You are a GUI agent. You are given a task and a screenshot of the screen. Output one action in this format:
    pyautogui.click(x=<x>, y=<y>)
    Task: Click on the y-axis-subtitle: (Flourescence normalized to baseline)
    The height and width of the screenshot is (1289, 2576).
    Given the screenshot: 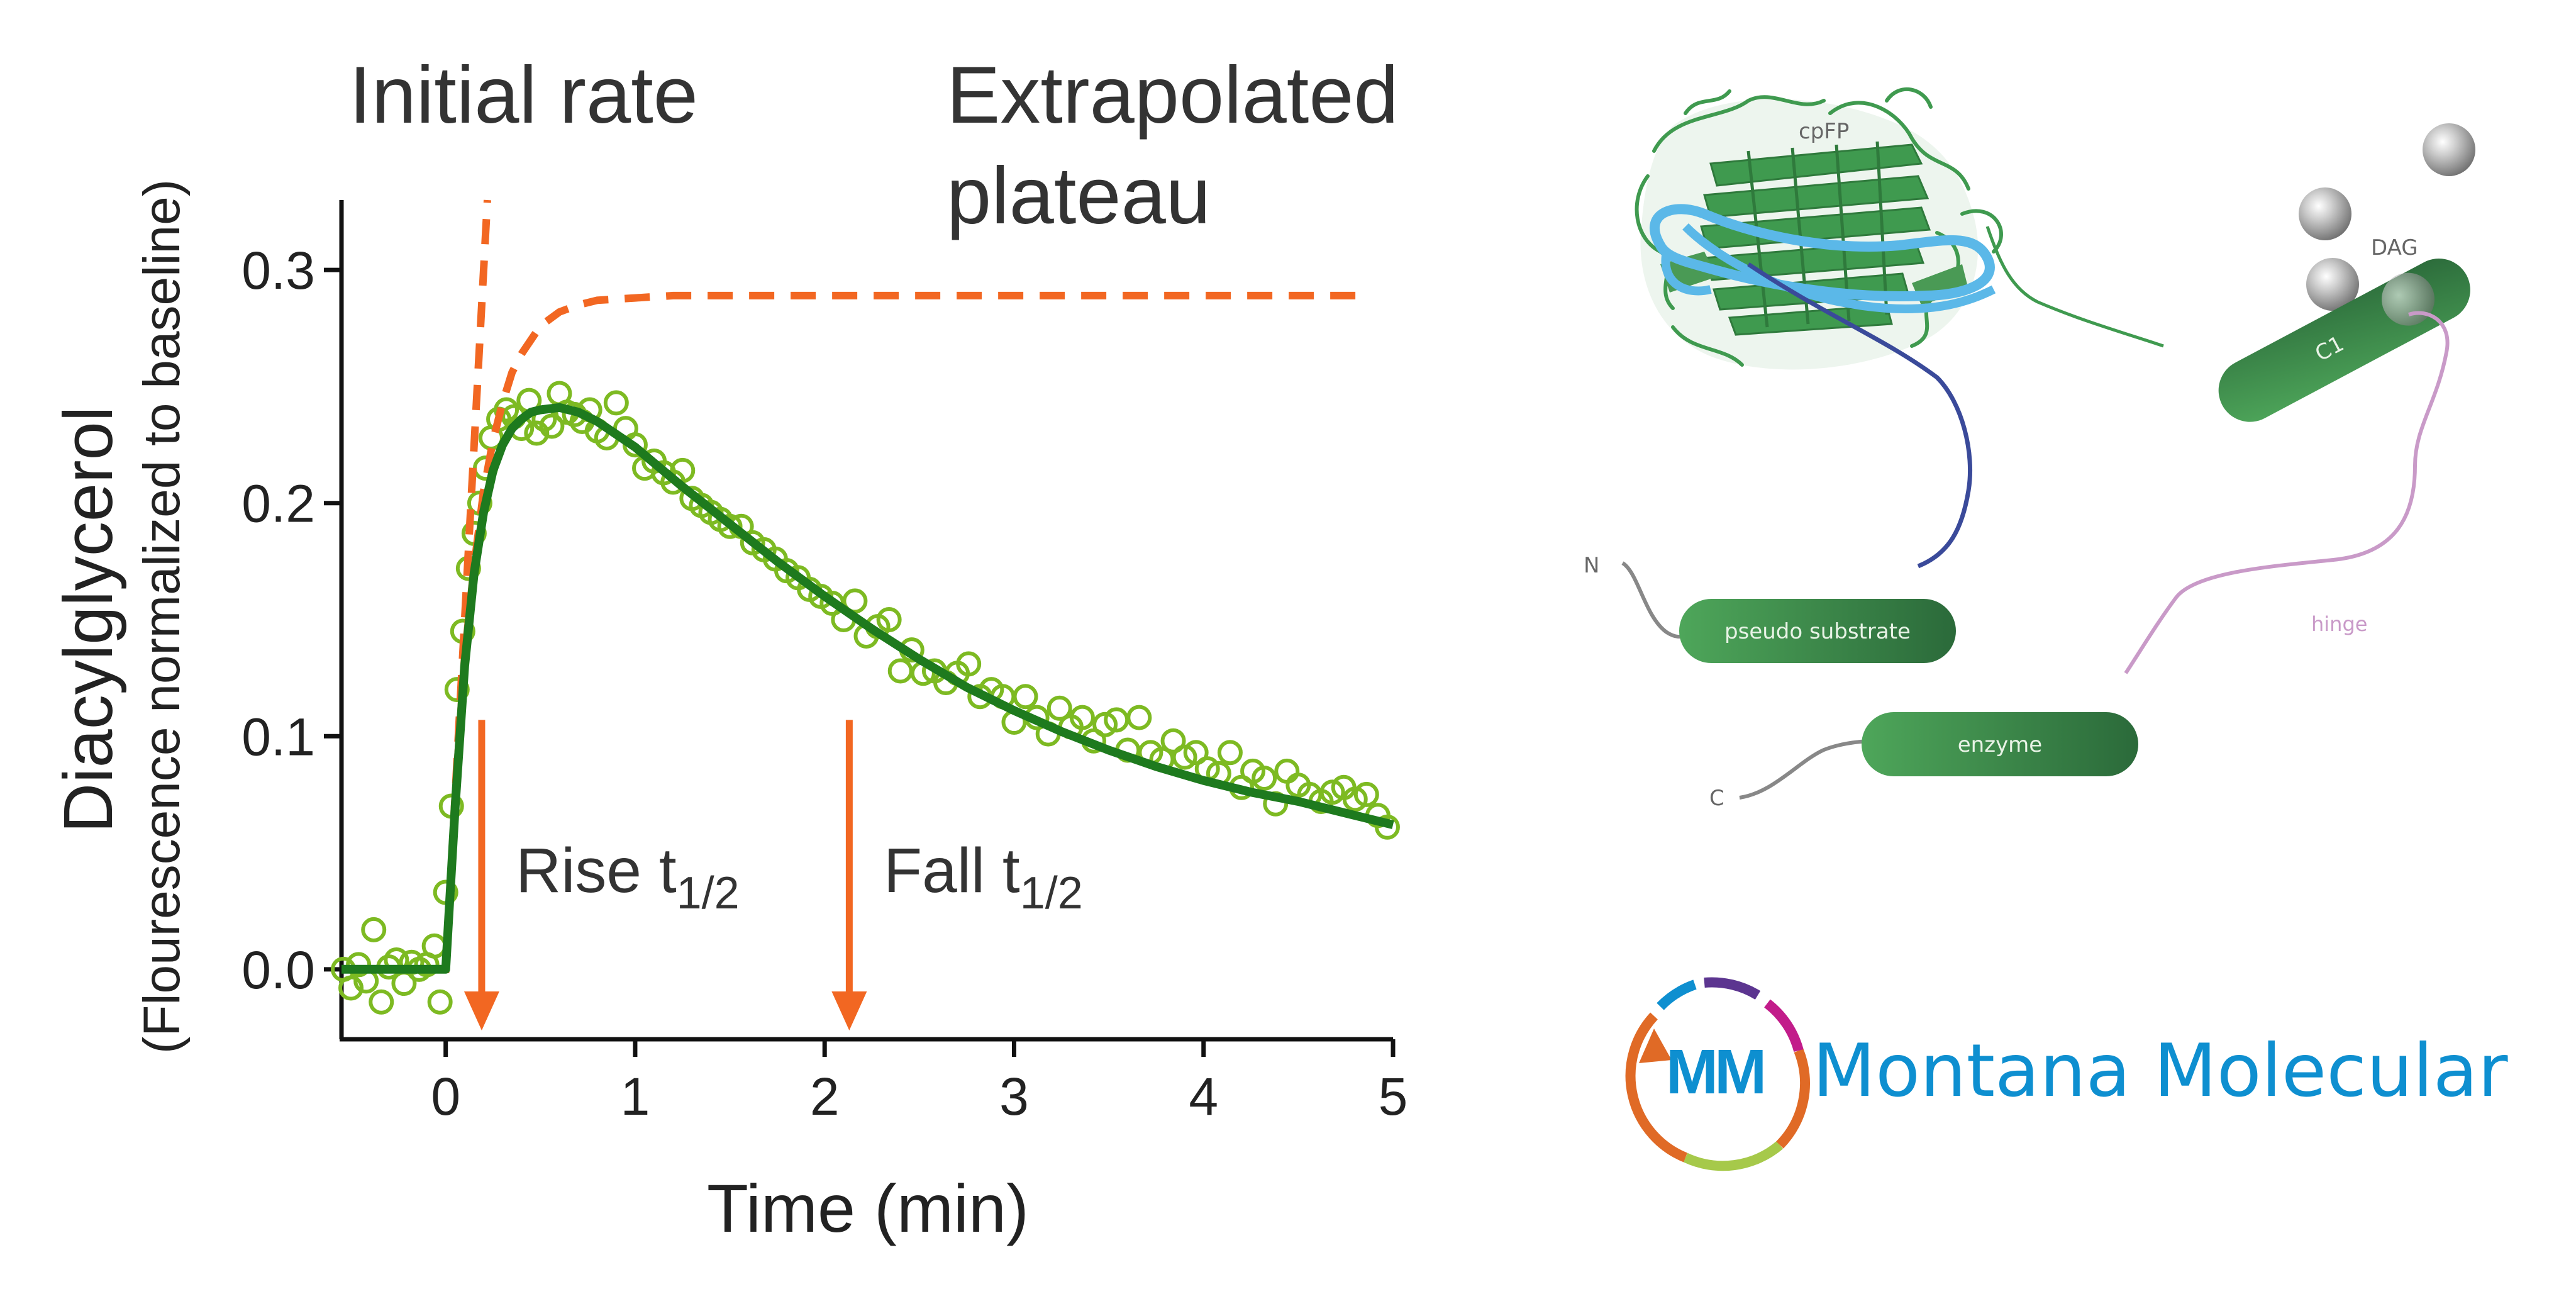 What is the action you would take?
    pyautogui.click(x=162, y=616)
    